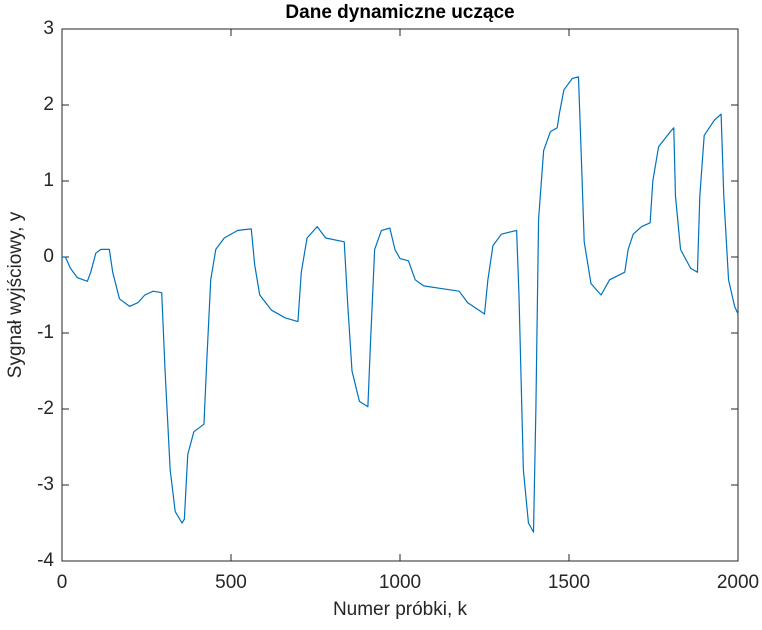 Image resolution: width=762 pixels, height=630 pixels. I want to click on y-tick-label: -2, so click(45, 408).